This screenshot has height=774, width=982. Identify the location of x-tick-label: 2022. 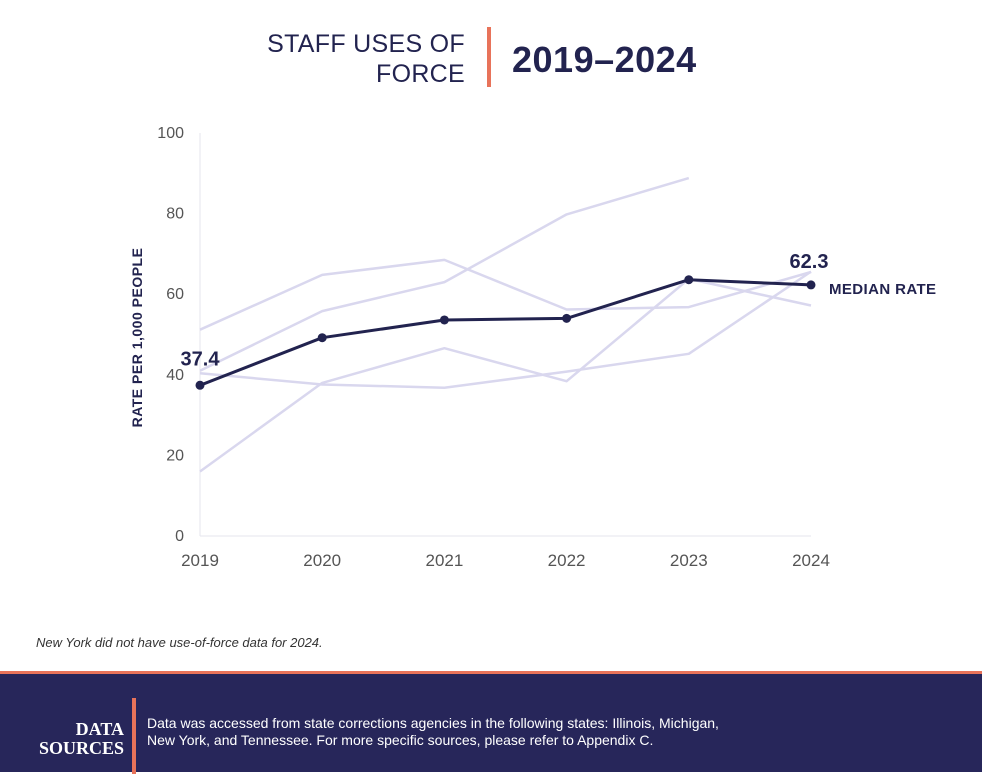
(567, 560).